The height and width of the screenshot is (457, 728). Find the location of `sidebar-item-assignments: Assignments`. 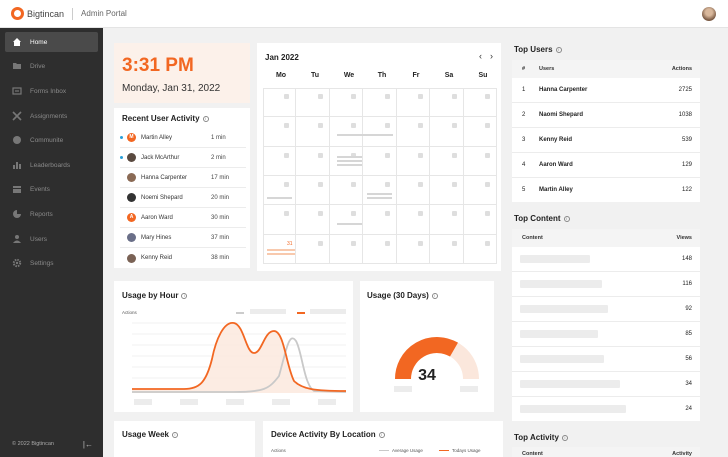

sidebar-item-assignments: Assignments is located at coordinates (51, 116).